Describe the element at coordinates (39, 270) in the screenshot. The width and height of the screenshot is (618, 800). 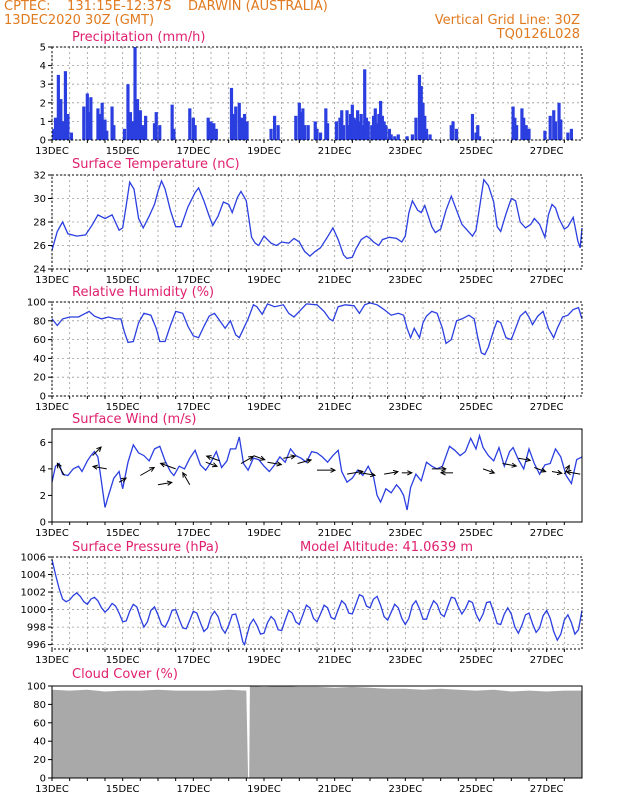
I see `y-tick-label: 24` at that location.